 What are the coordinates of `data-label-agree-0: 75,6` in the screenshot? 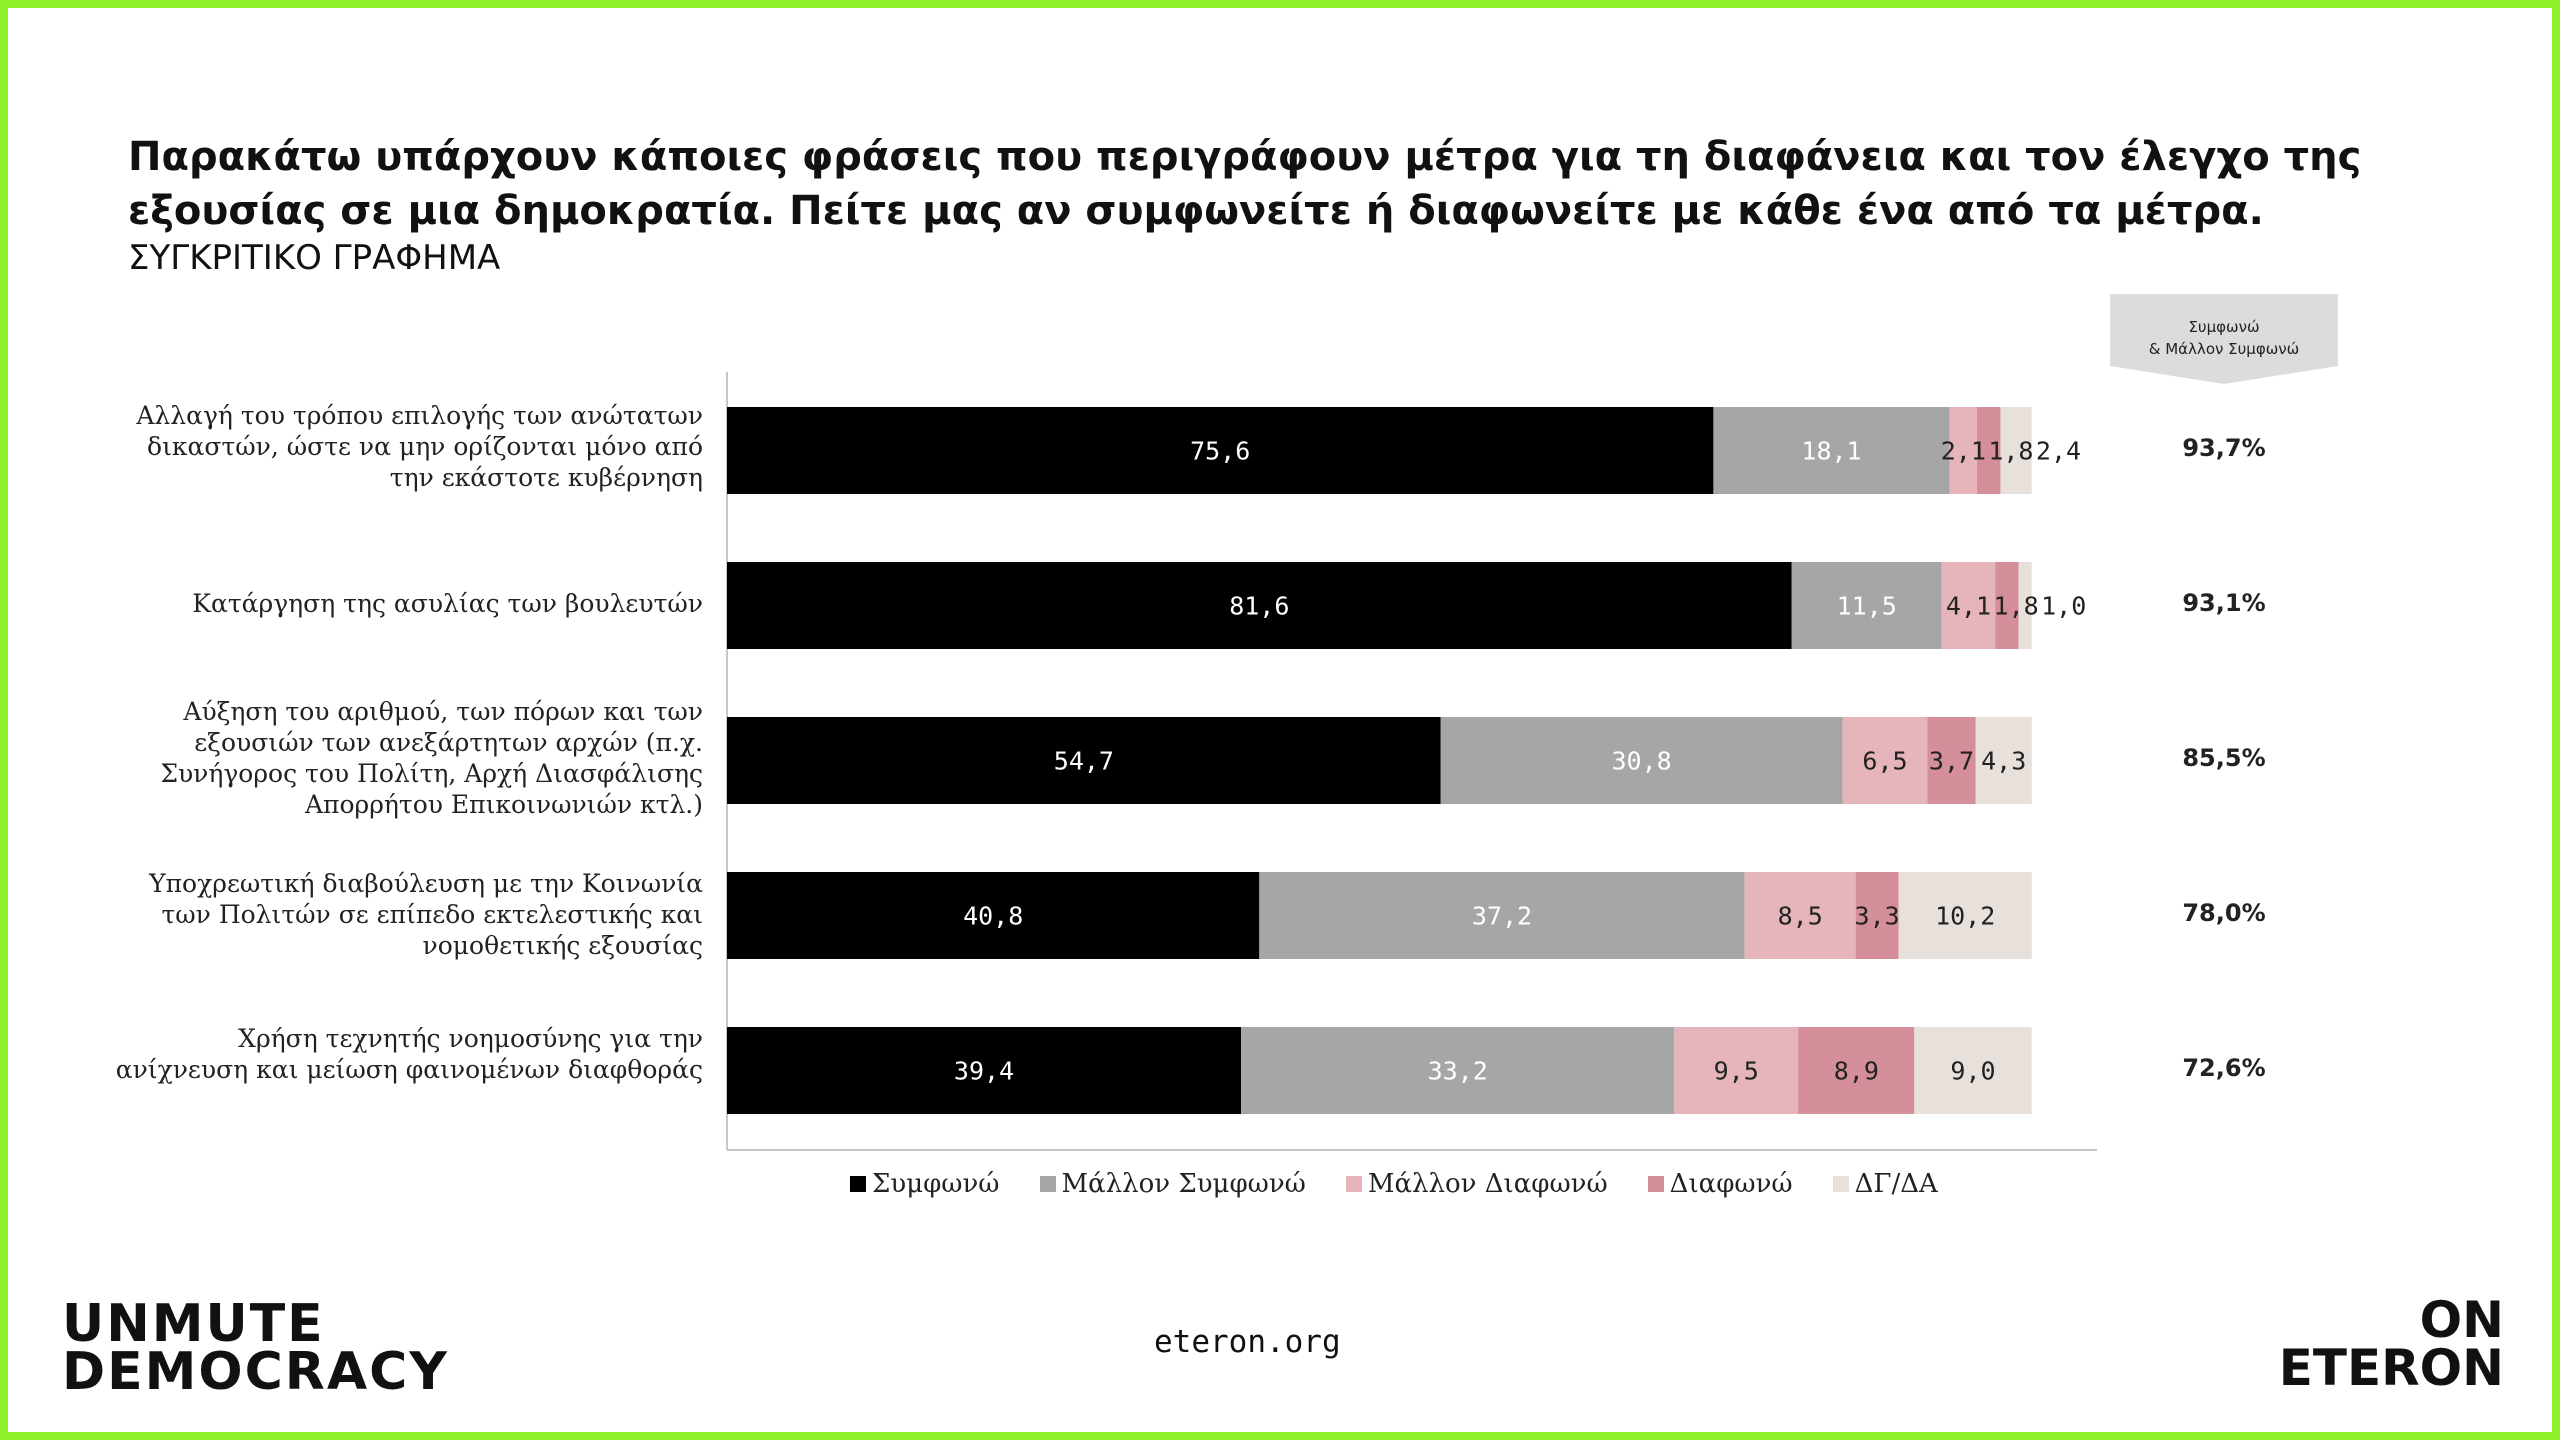 It's located at (1220, 451).